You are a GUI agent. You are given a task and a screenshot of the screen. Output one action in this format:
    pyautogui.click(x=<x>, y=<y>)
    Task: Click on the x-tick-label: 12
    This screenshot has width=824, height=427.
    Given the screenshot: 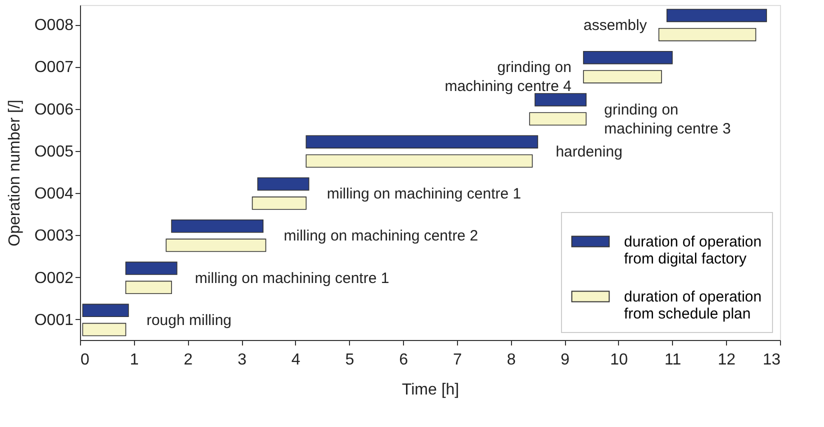 What is the action you would take?
    pyautogui.click(x=727, y=360)
    